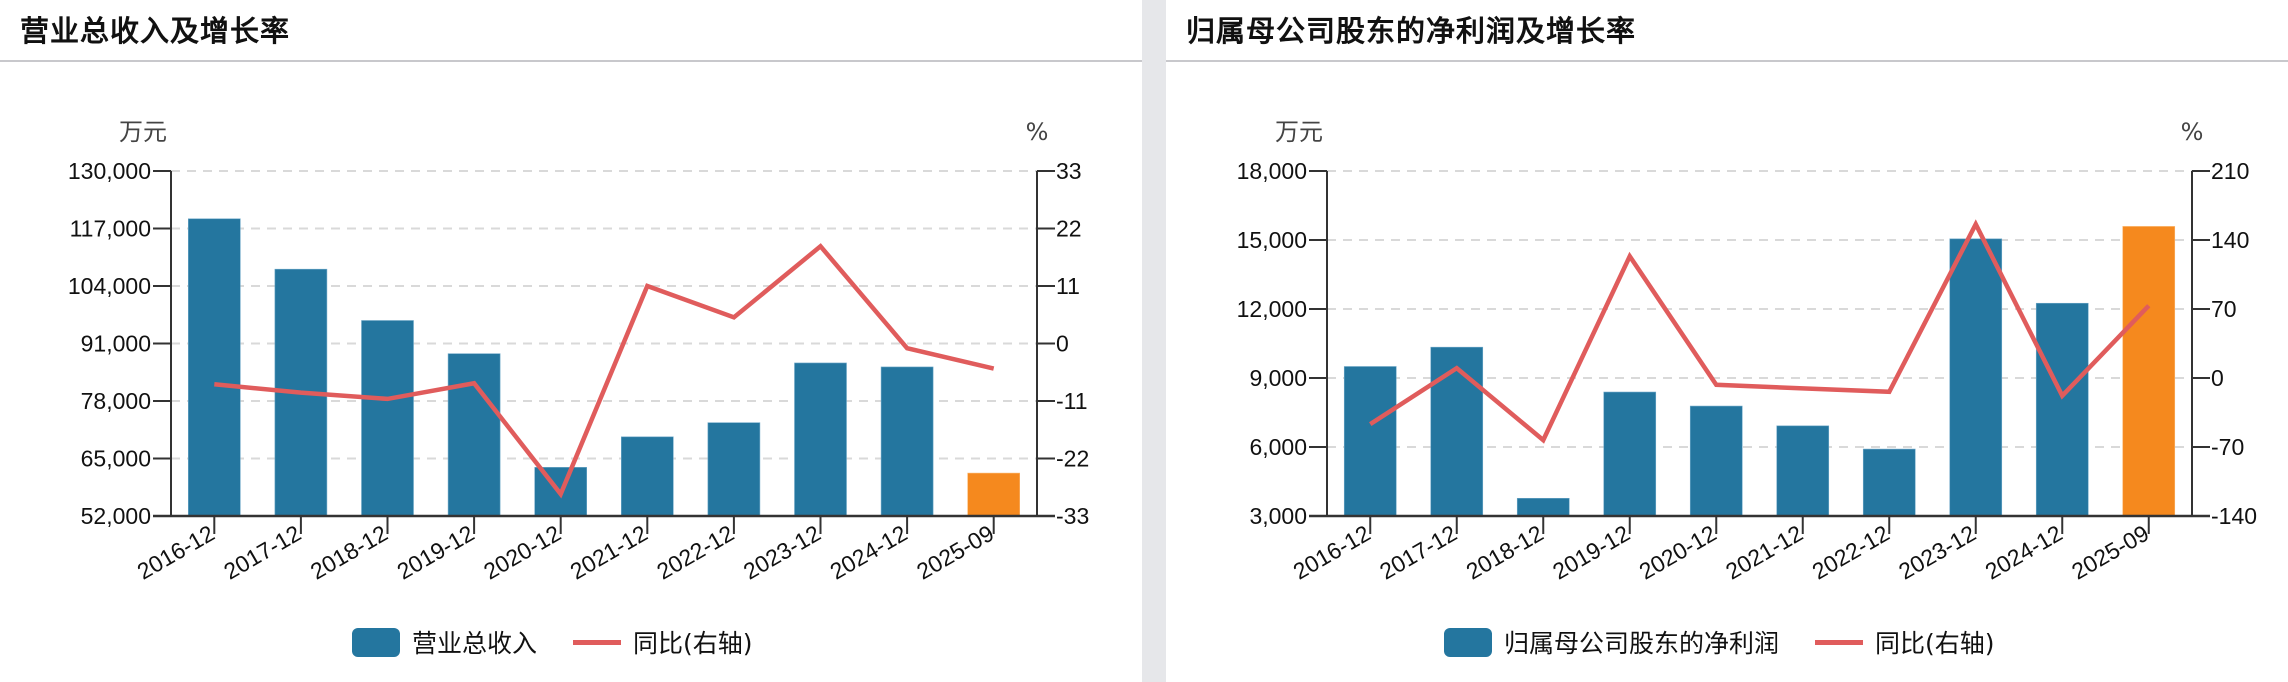  I want to click on left-tick-label: 91,000, so click(116, 344).